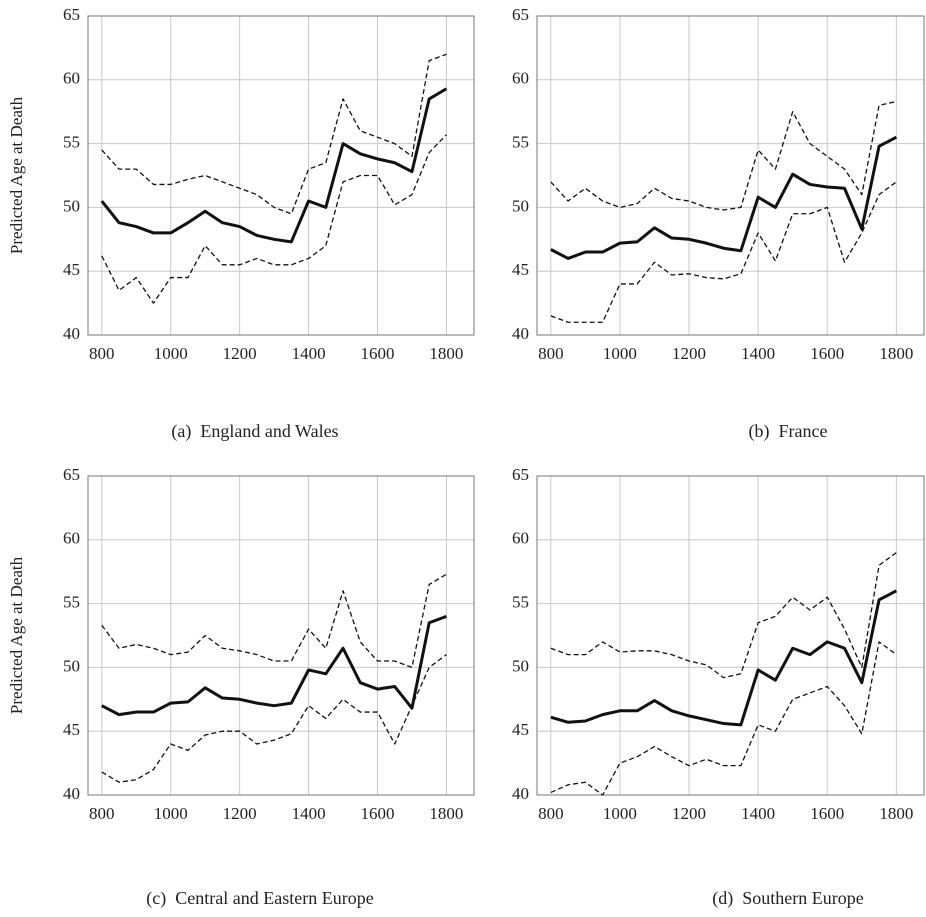 The image size is (926, 917). I want to click on caption: (c) Central and Eastern Europe, so click(259, 898).